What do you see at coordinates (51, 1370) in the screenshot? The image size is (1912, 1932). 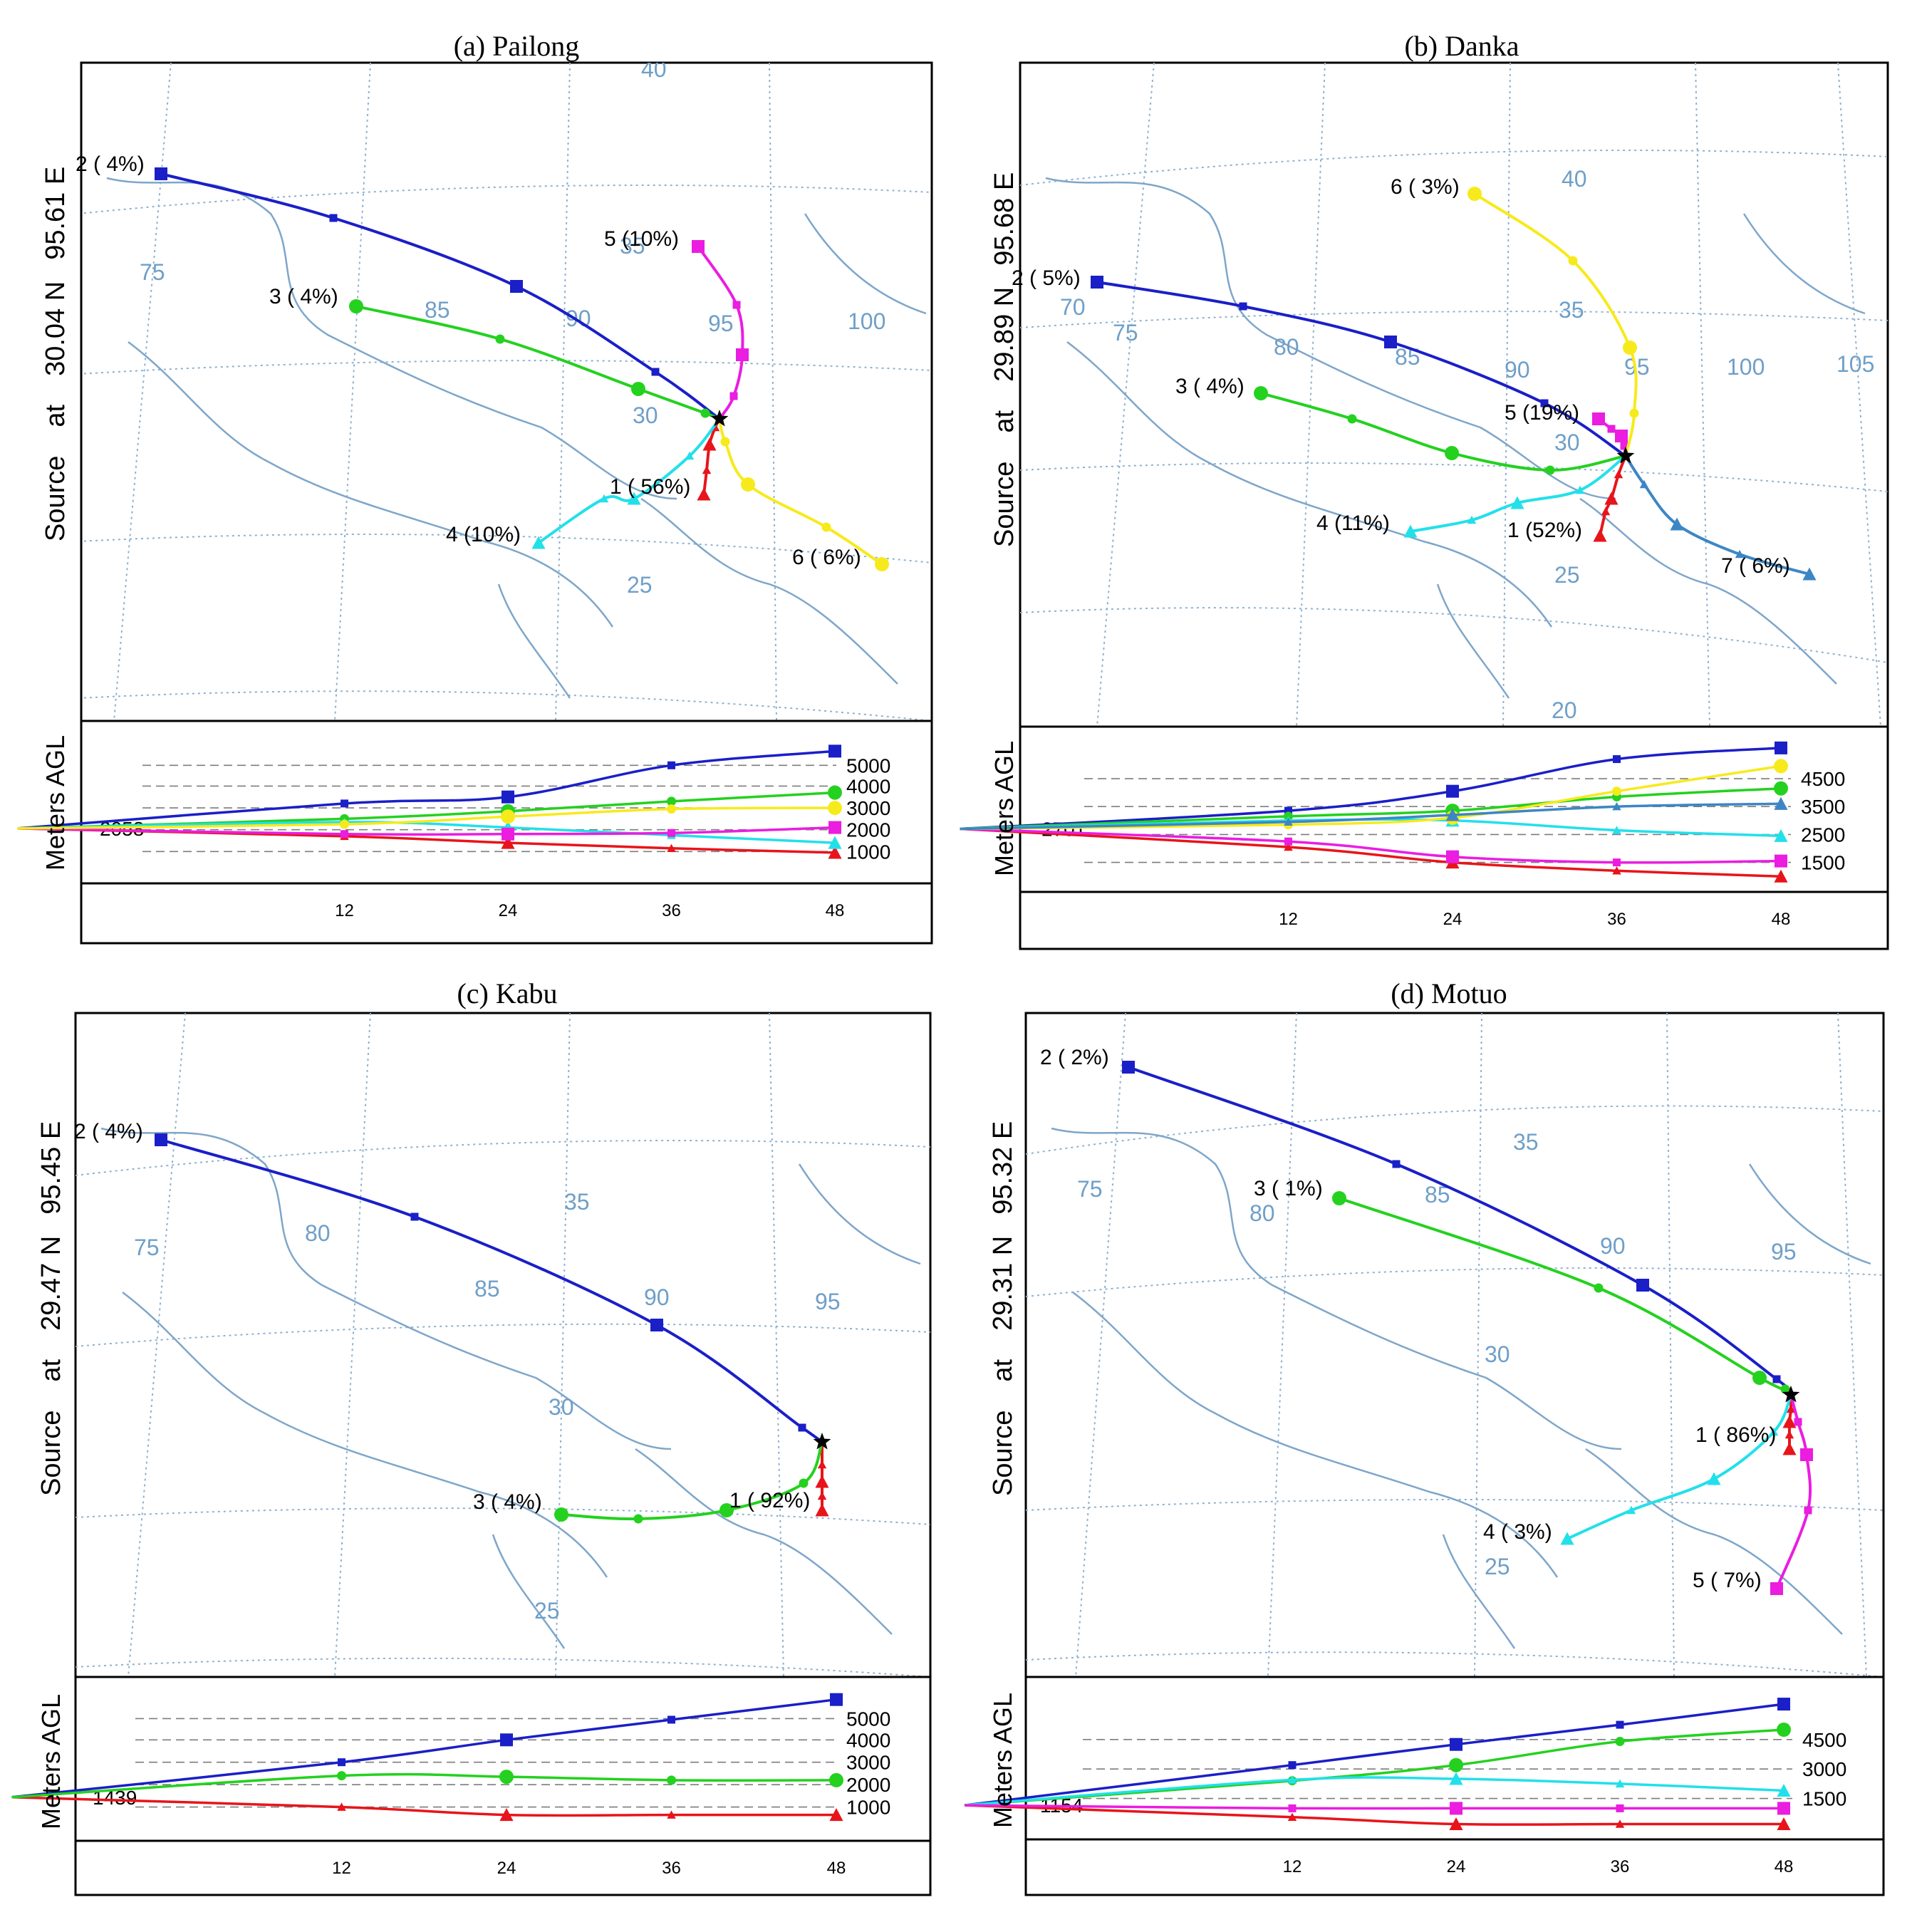 I see `source-at: at` at bounding box center [51, 1370].